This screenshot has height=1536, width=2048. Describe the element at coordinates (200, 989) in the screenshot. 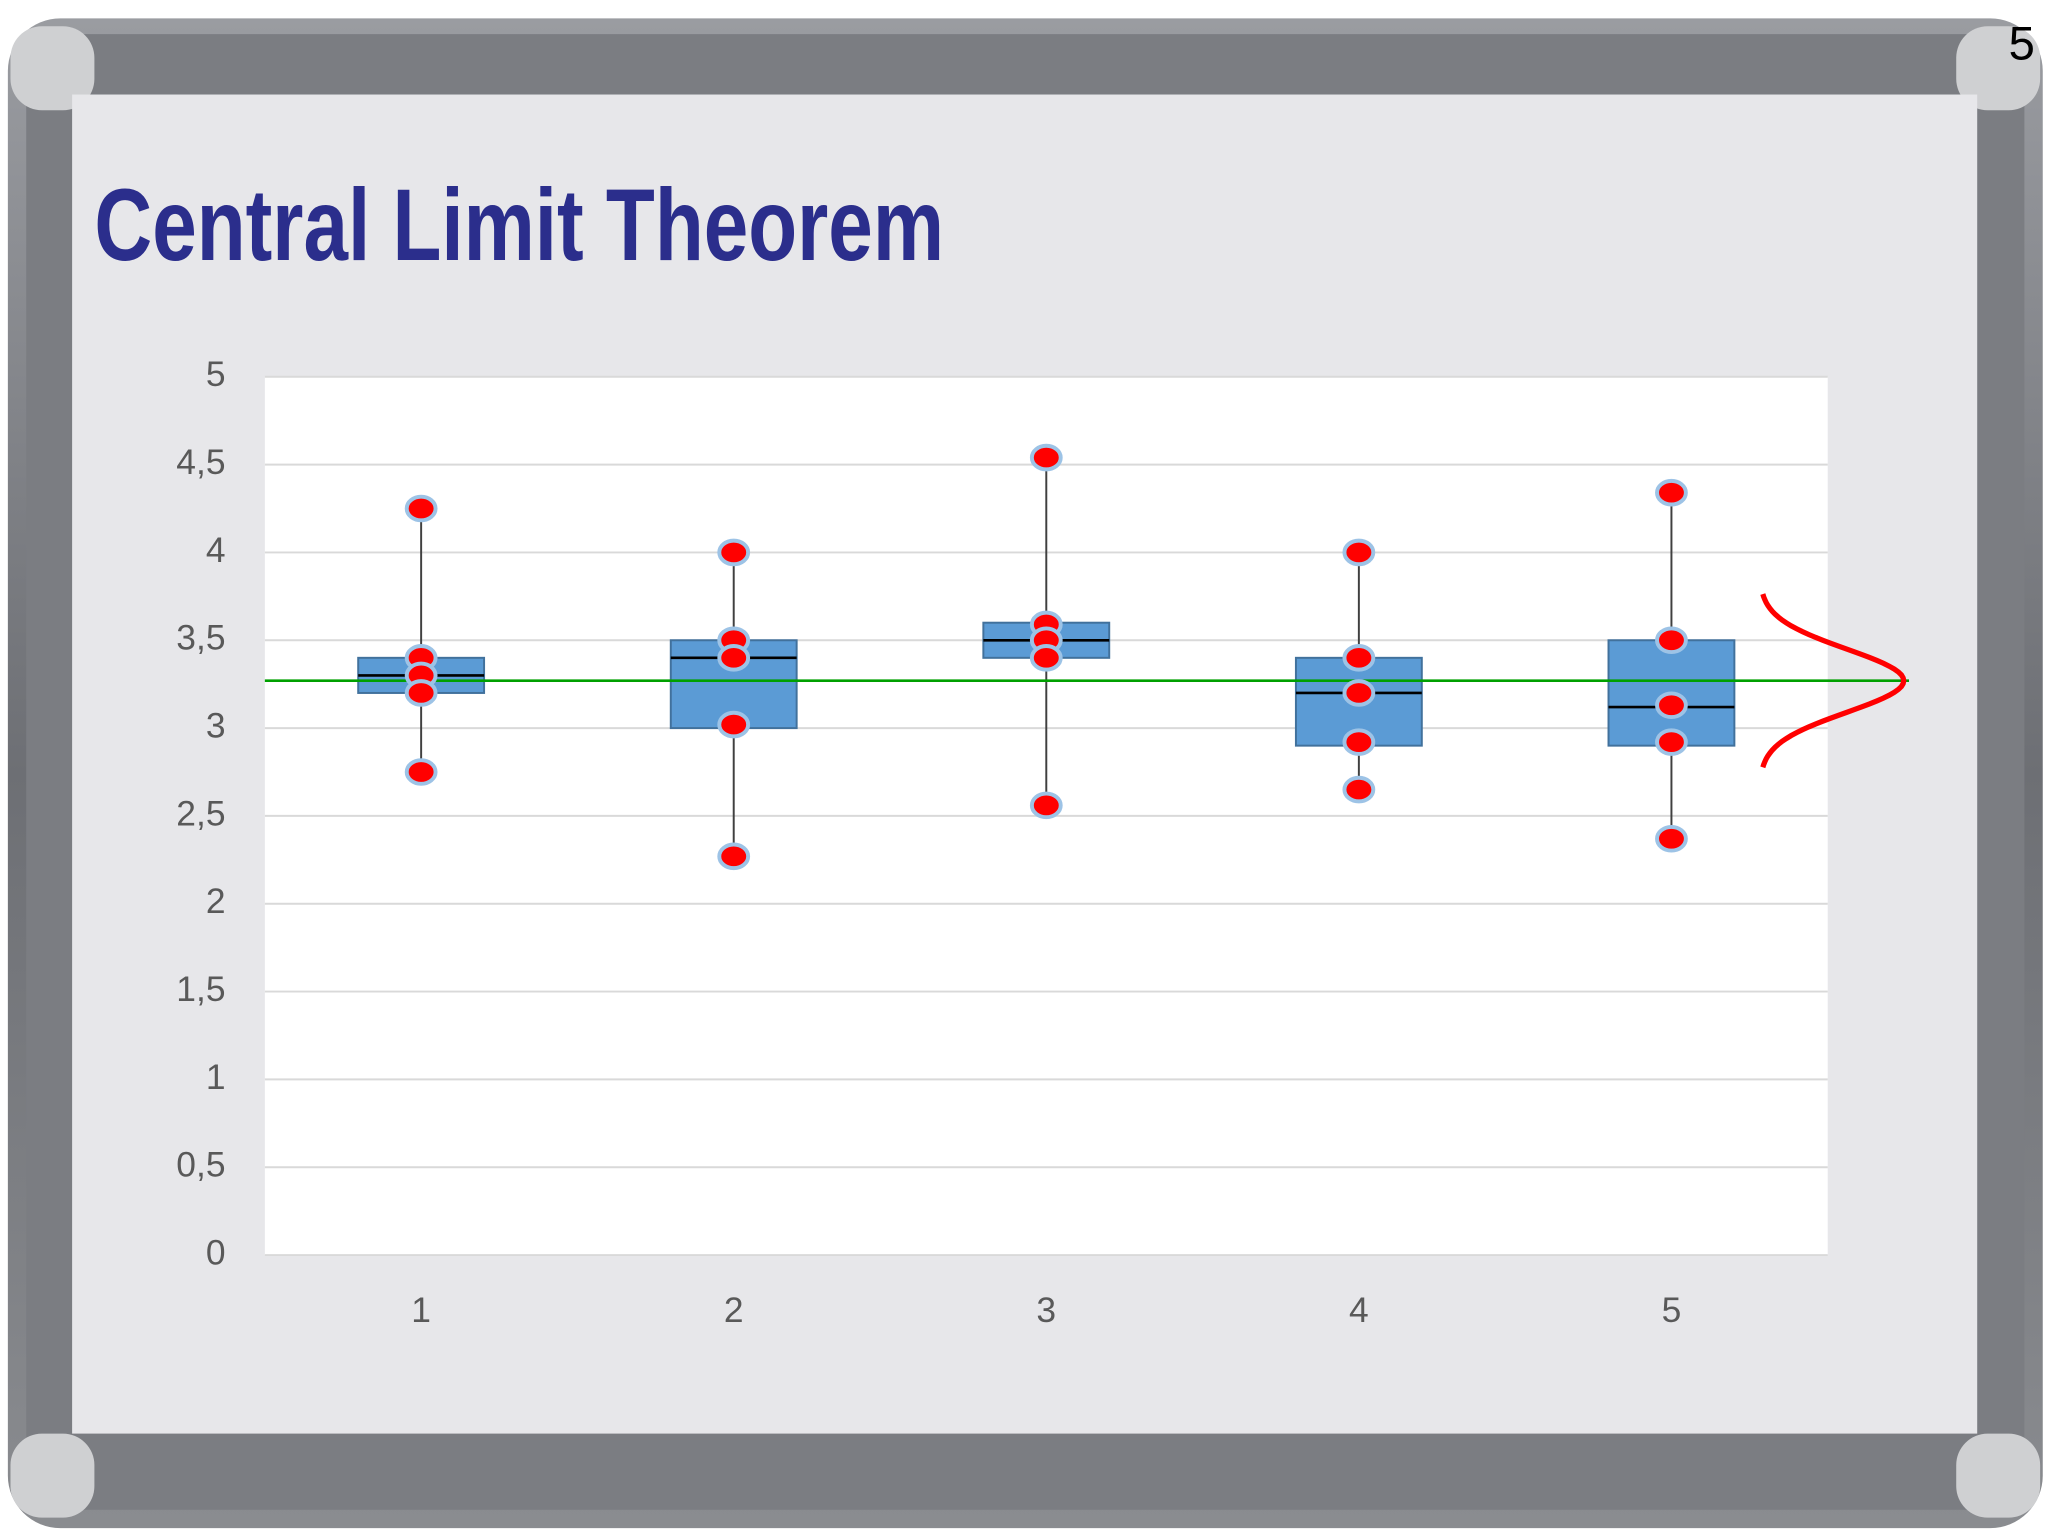

I see `y-tick-label: 1,5` at that location.